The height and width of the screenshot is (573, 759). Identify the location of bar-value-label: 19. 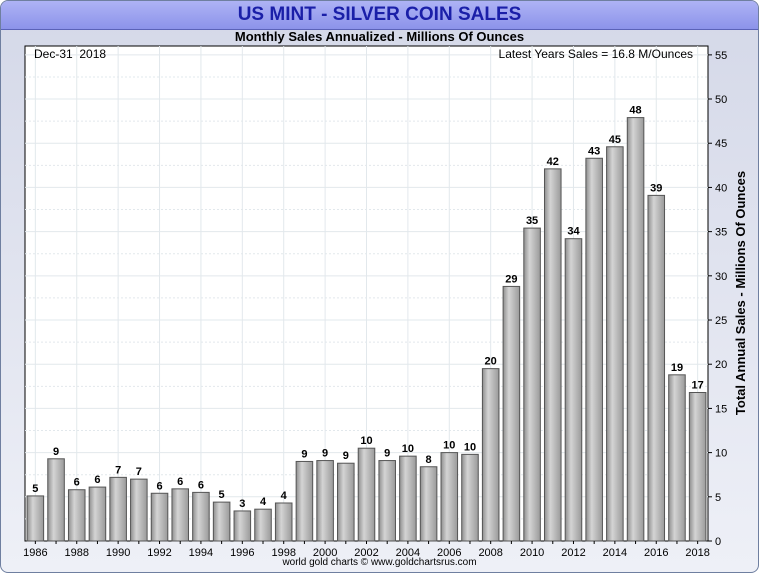
(677, 368).